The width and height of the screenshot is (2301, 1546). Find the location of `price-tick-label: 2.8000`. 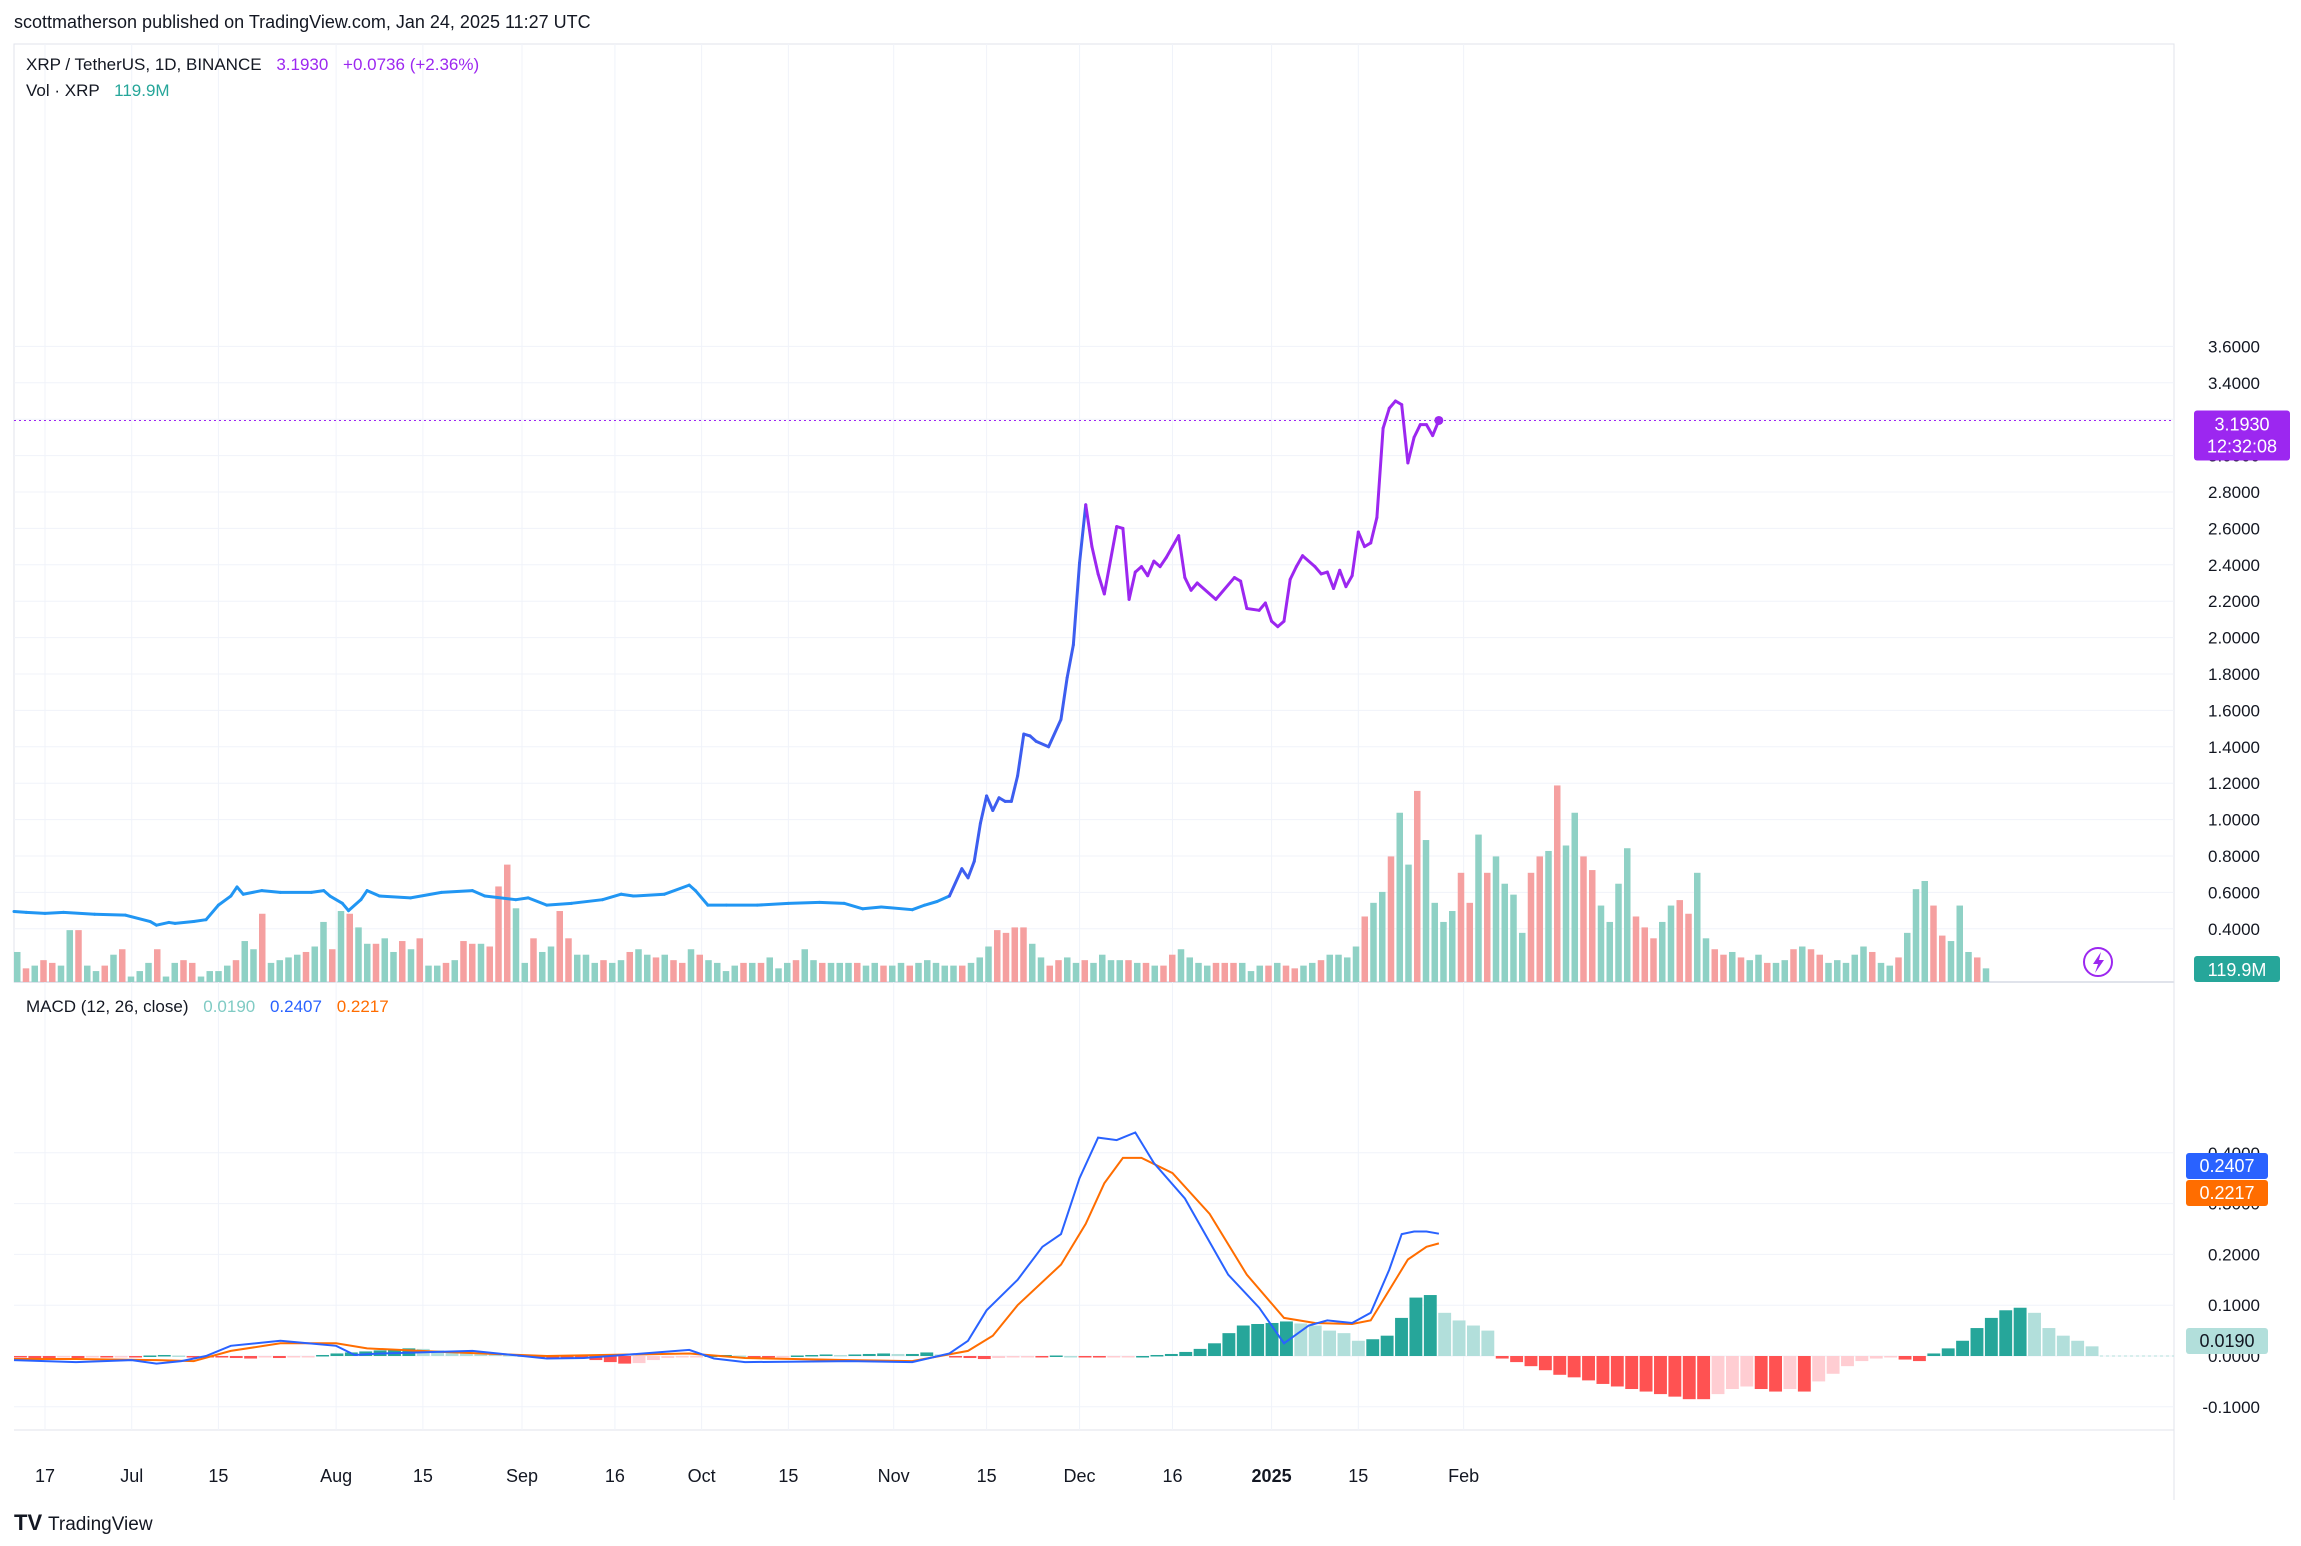

price-tick-label: 2.8000 is located at coordinates (2234, 492).